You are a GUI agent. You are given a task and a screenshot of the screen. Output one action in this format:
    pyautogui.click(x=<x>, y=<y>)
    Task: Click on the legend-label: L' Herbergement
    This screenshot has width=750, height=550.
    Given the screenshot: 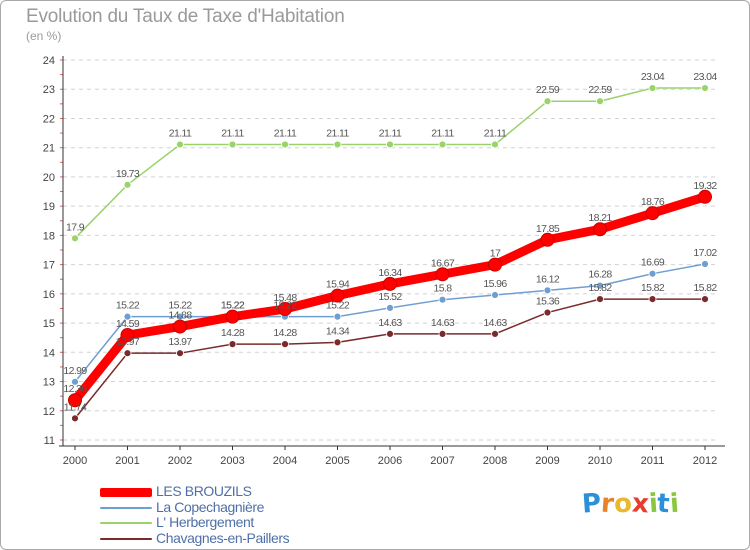 What is the action you would take?
    pyautogui.click(x=205, y=522)
    